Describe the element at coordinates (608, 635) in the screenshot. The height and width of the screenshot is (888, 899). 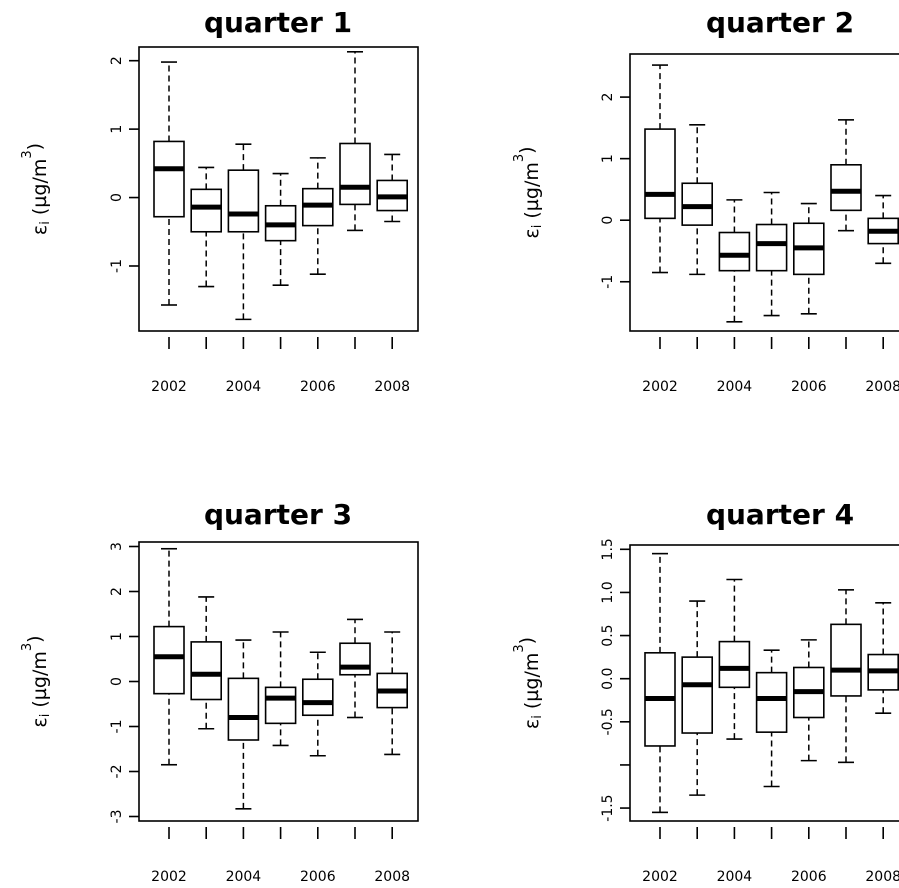
I see `y-tick-label: 0.5` at that location.